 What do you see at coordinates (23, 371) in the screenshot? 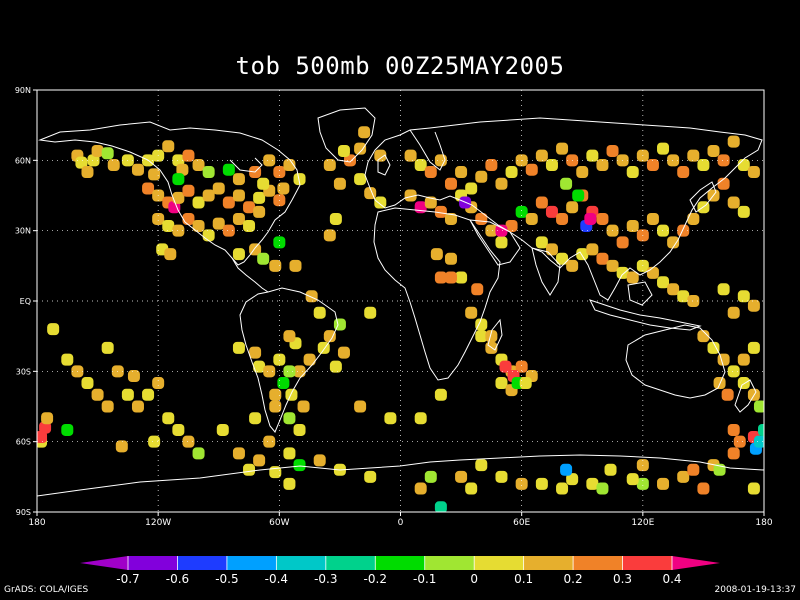
I see `y-tick-label: 30S` at bounding box center [23, 371].